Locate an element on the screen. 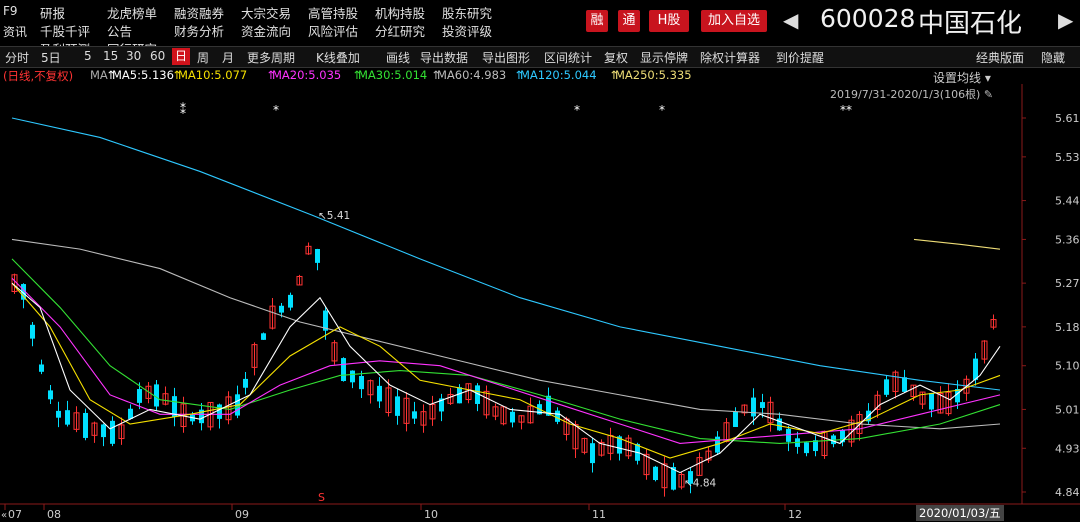  toolbar-item: 周 is located at coordinates (203, 58).